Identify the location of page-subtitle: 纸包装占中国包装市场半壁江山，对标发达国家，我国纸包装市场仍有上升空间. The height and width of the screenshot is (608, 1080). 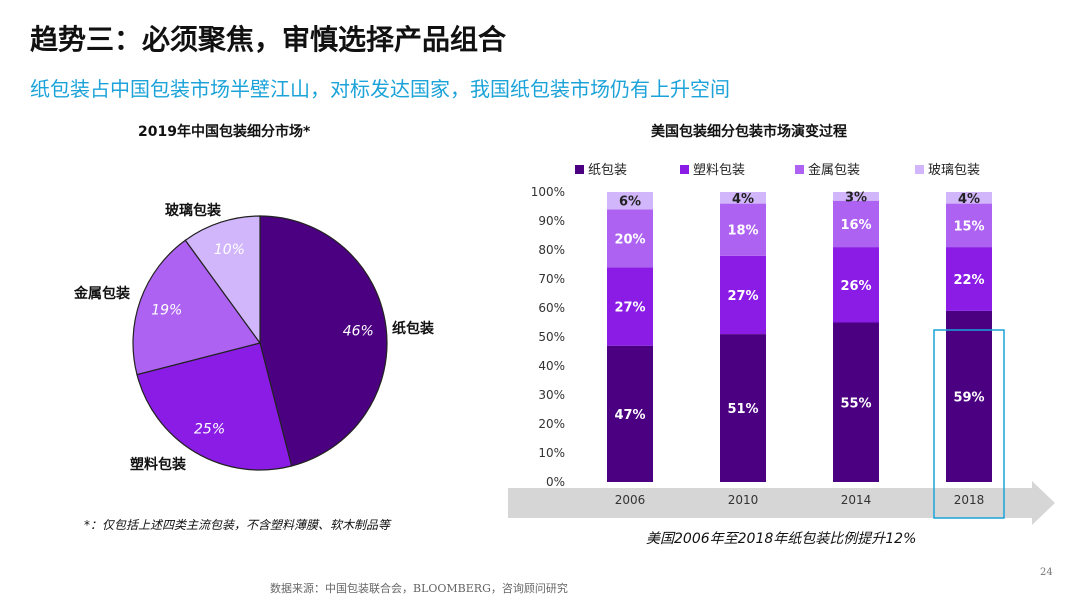
(380, 89).